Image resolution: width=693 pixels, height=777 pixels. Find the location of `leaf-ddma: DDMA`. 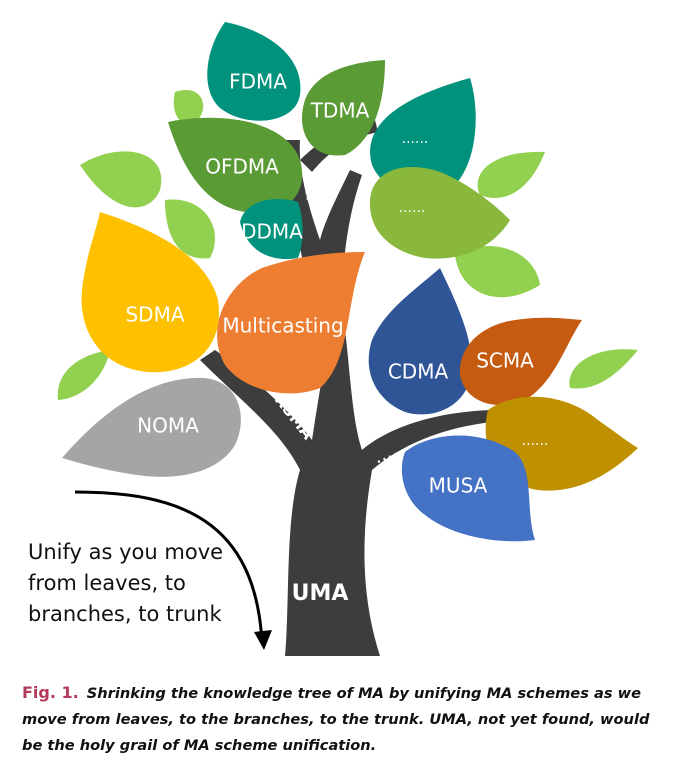

leaf-ddma: DDMA is located at coordinates (271, 229).